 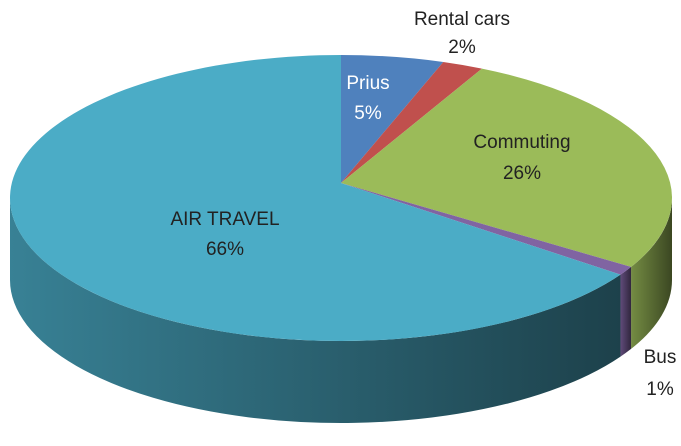 I want to click on value-label: 2%, so click(x=462, y=47).